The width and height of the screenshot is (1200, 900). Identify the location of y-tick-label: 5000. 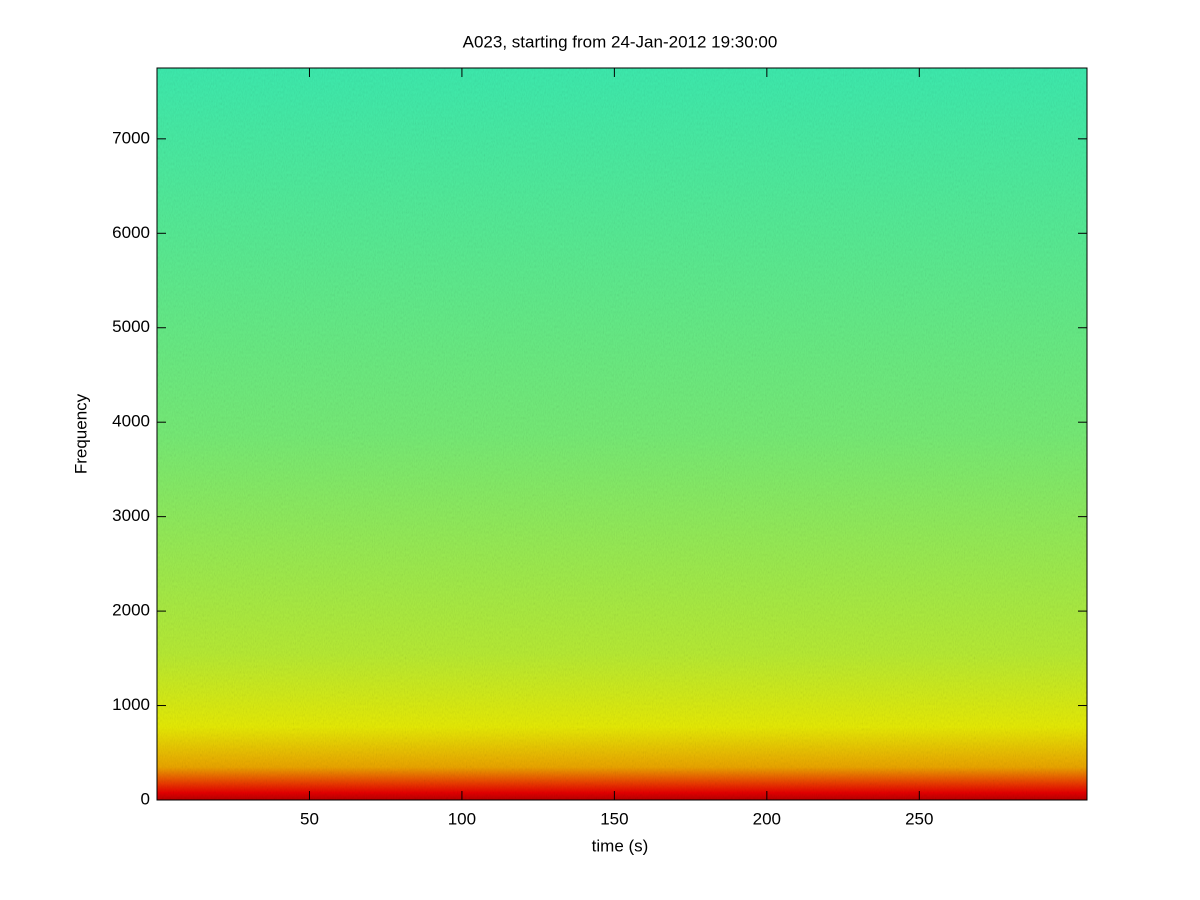
(131, 326).